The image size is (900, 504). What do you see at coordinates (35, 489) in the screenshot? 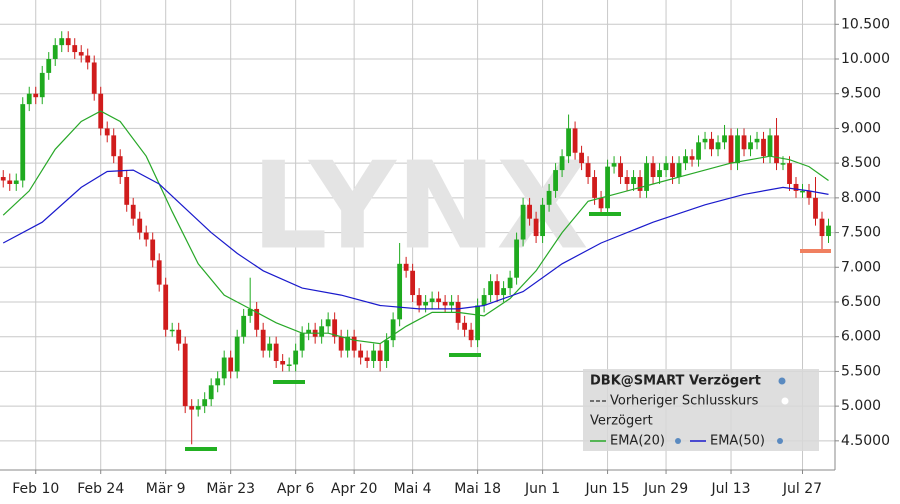
I see `x-tick-label: Feb 10` at bounding box center [35, 489].